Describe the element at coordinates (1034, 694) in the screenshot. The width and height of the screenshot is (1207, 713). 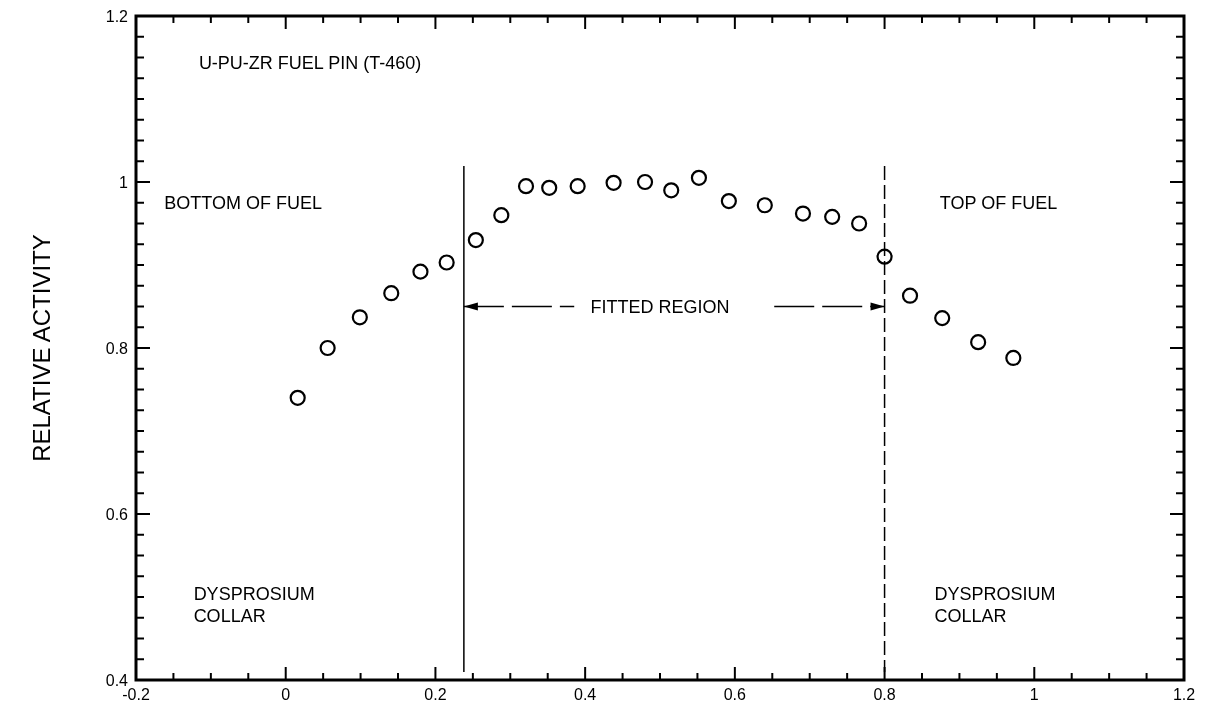
I see `x-tick-label: 1` at that location.